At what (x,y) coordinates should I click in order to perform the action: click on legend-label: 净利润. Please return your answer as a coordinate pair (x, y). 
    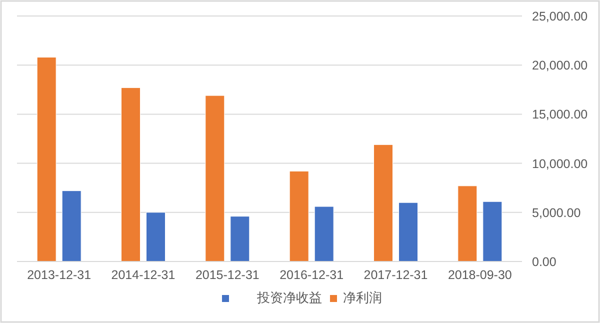
    Looking at the image, I should click on (362, 297).